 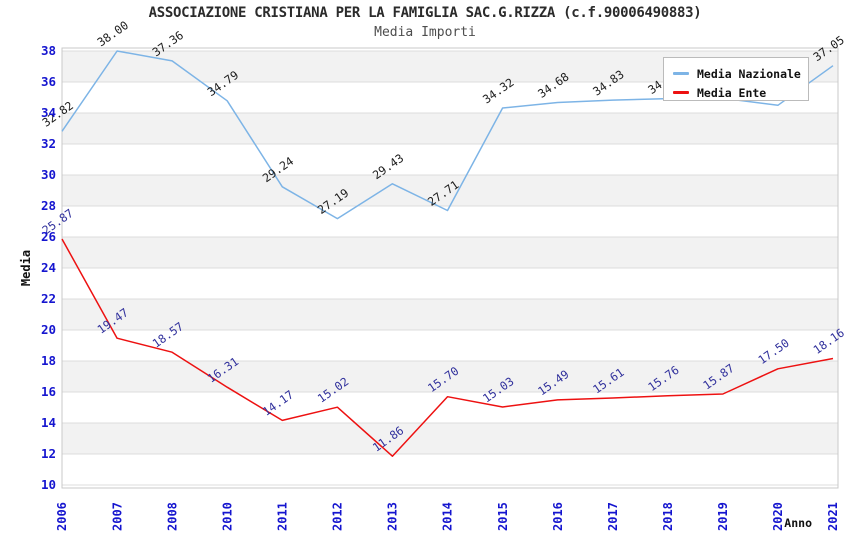 I want to click on x-tick-label: 2007, so click(x=117, y=516).